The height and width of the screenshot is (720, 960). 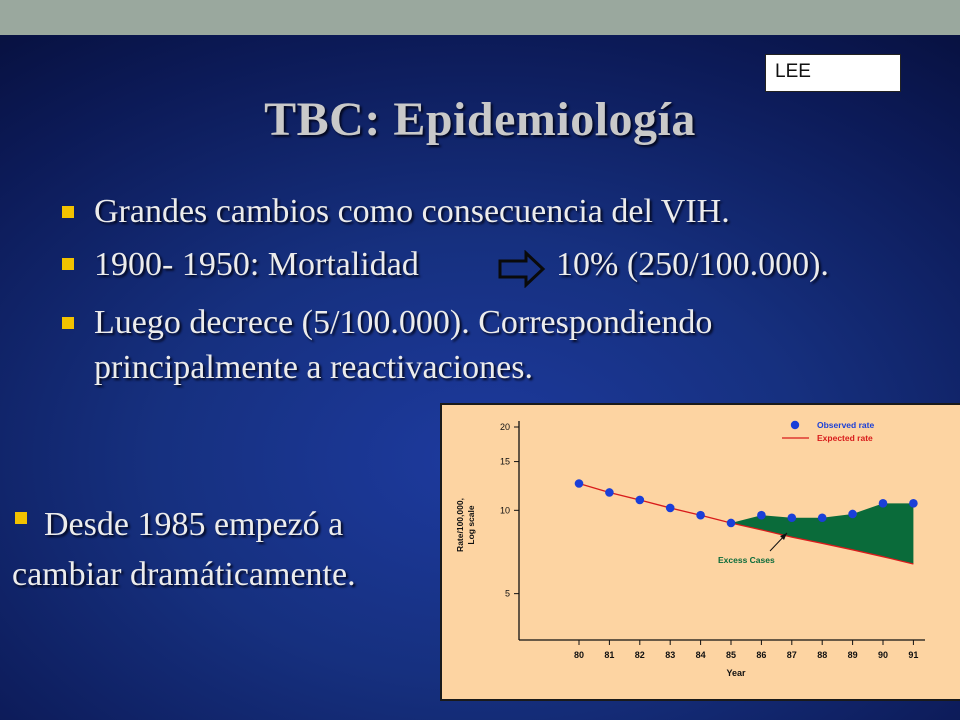 What do you see at coordinates (845, 438) in the screenshot?
I see `legend-expected-label: Expected rate` at bounding box center [845, 438].